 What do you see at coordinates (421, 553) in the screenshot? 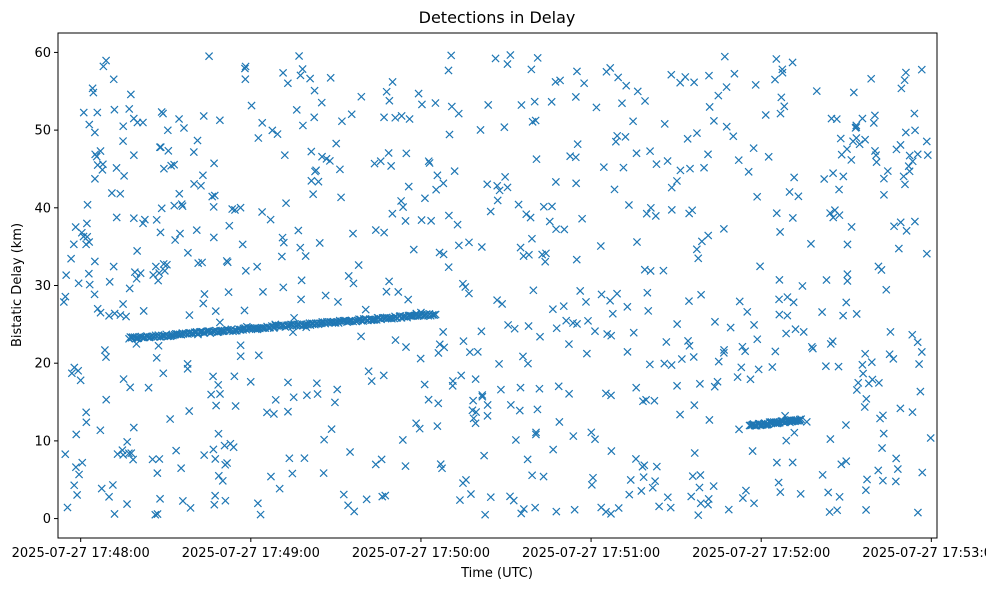
I see `x-tick-label: 2025-07-27 17:50:00` at bounding box center [421, 553].